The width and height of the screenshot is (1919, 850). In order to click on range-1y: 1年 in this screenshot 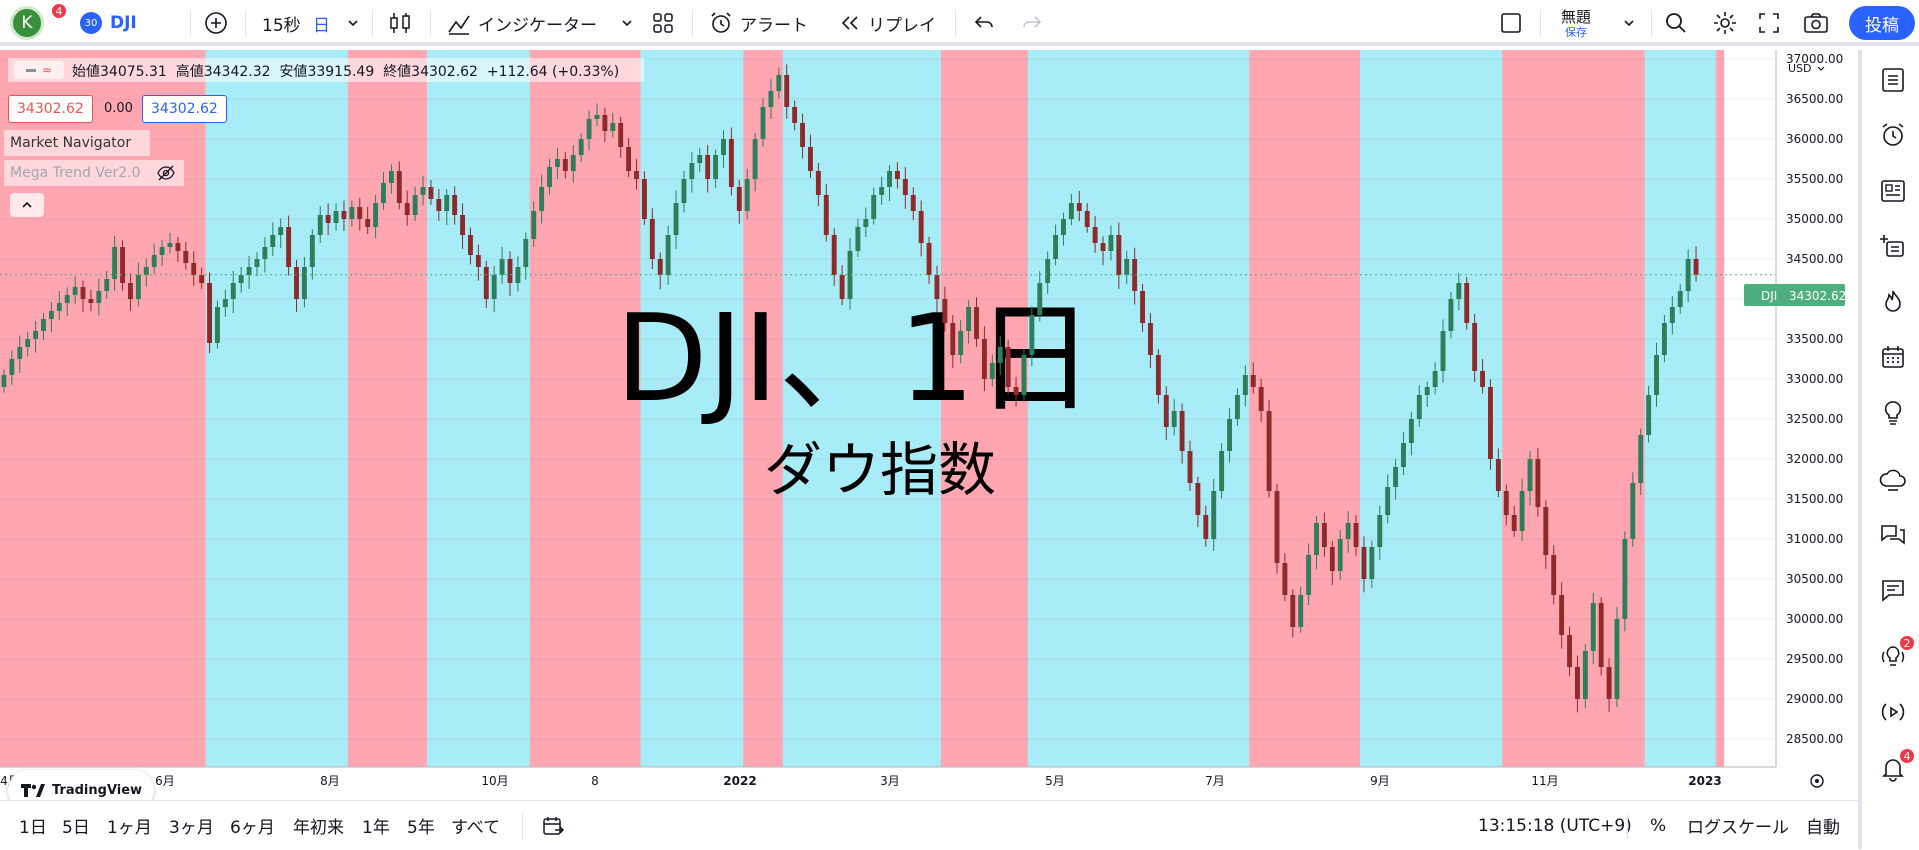, I will do `click(376, 828)`.